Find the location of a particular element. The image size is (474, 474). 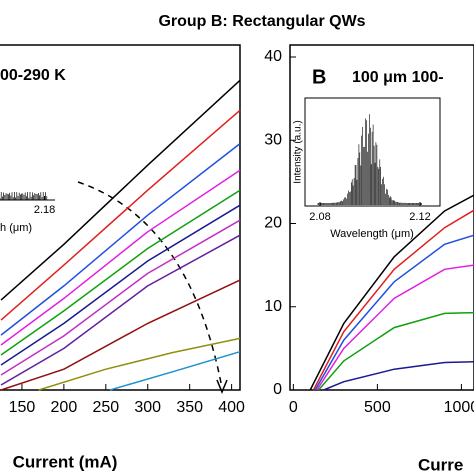

x-tick-label: 500 is located at coordinates (377, 407).